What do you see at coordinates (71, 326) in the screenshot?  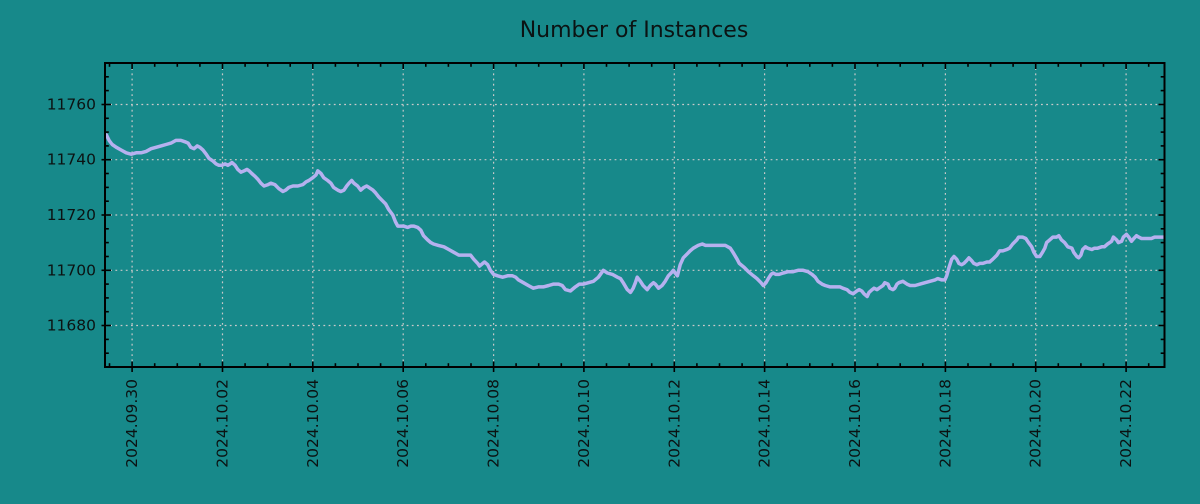 I see `y-tick-label: 11680` at bounding box center [71, 326].